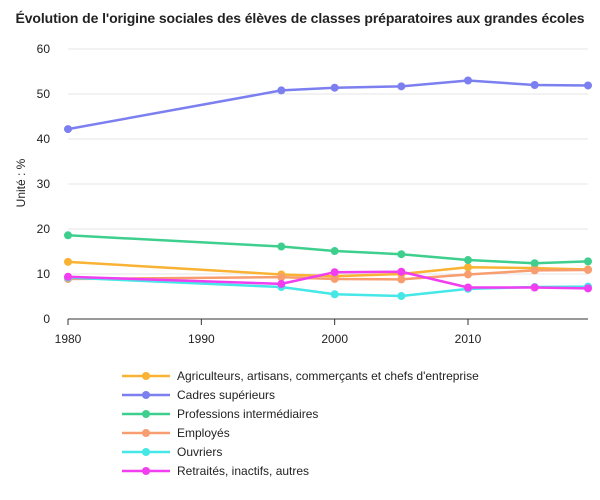 This screenshot has width=600, height=500. Describe the element at coordinates (44, 49) in the screenshot. I see `y-tick-label: 60` at that location.